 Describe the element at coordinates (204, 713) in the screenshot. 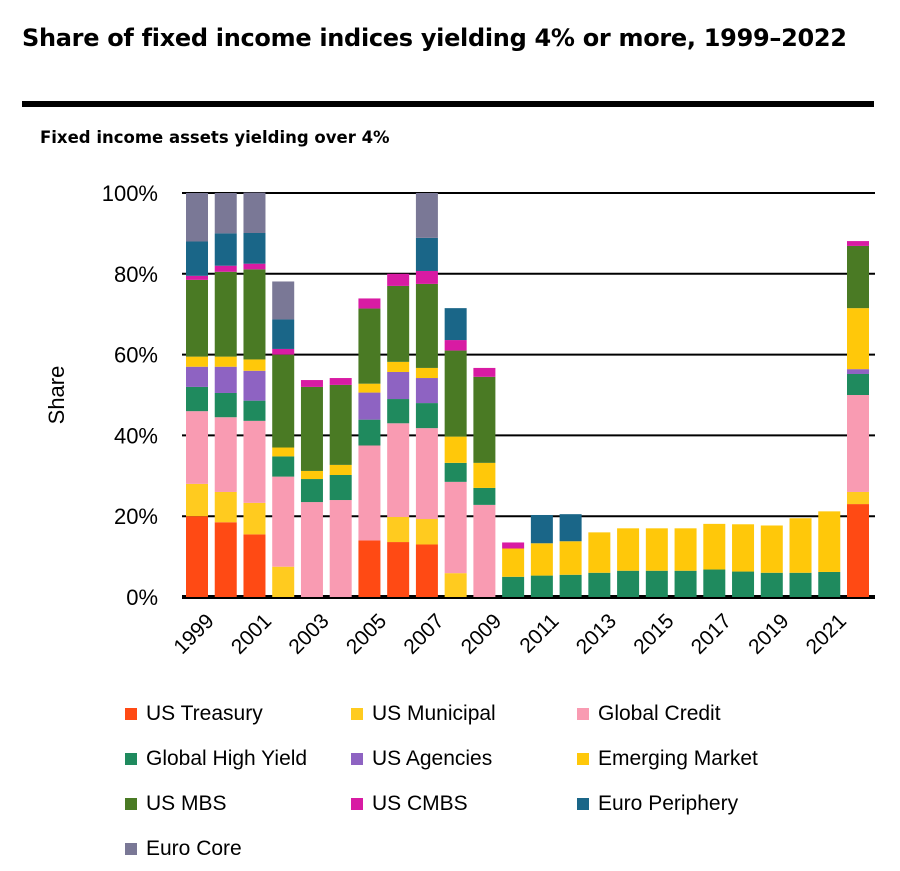

I see `legend-label: US Treasury` at that location.